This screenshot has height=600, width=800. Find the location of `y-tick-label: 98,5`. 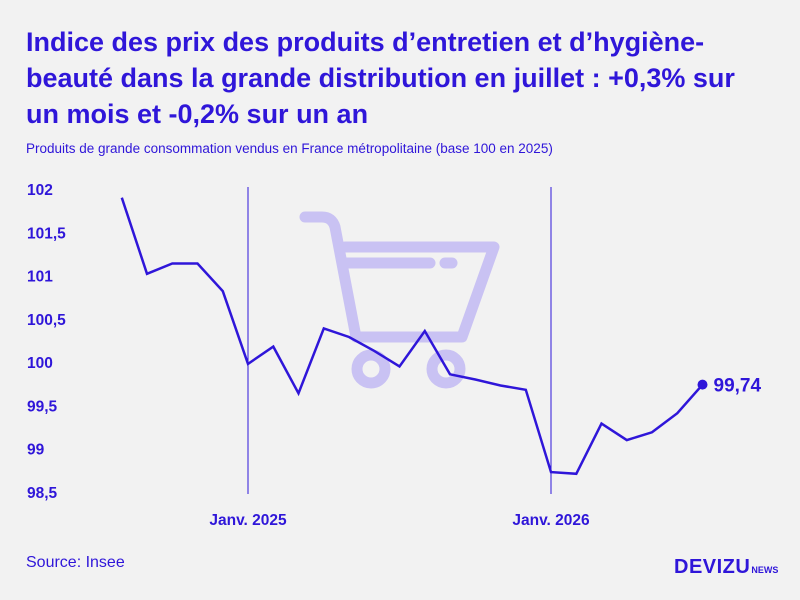

y-tick-label: 98,5 is located at coordinates (42, 493).